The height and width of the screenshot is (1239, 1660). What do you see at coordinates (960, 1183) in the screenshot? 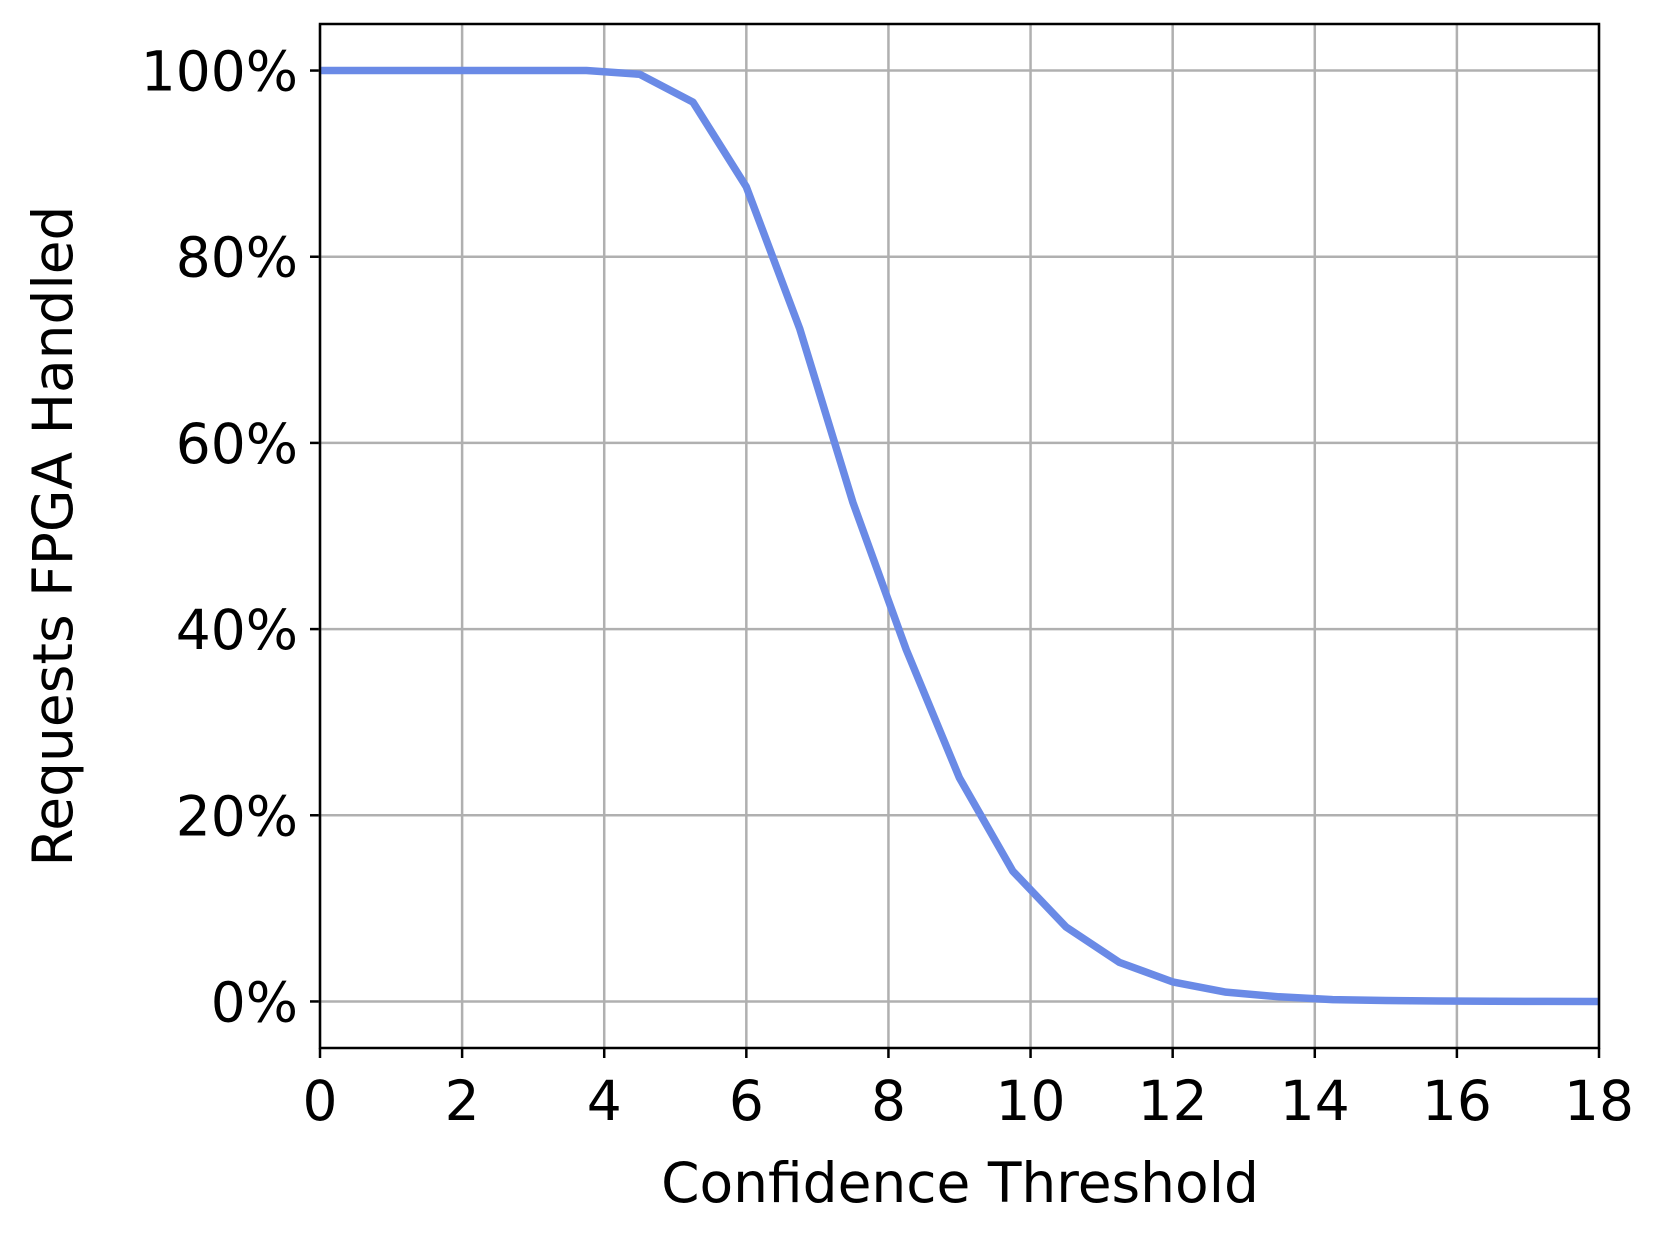
I see `x-axis-label: Confidence Threshold` at bounding box center [960, 1183].